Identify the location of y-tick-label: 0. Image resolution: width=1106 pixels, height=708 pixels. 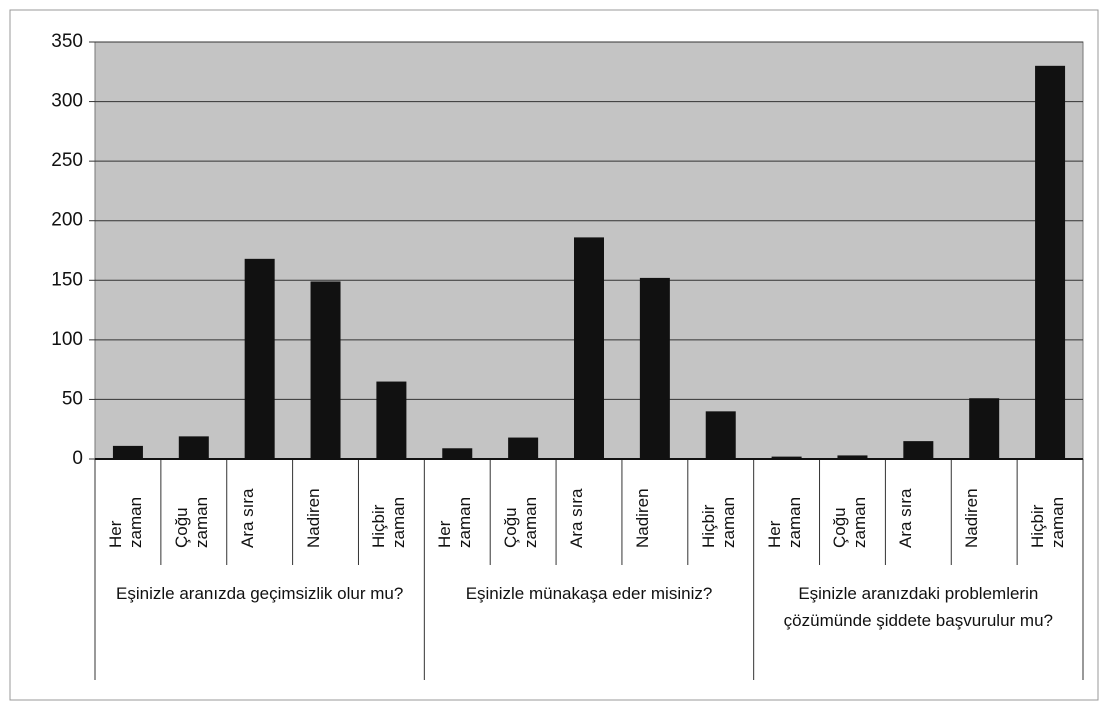
(77, 458).